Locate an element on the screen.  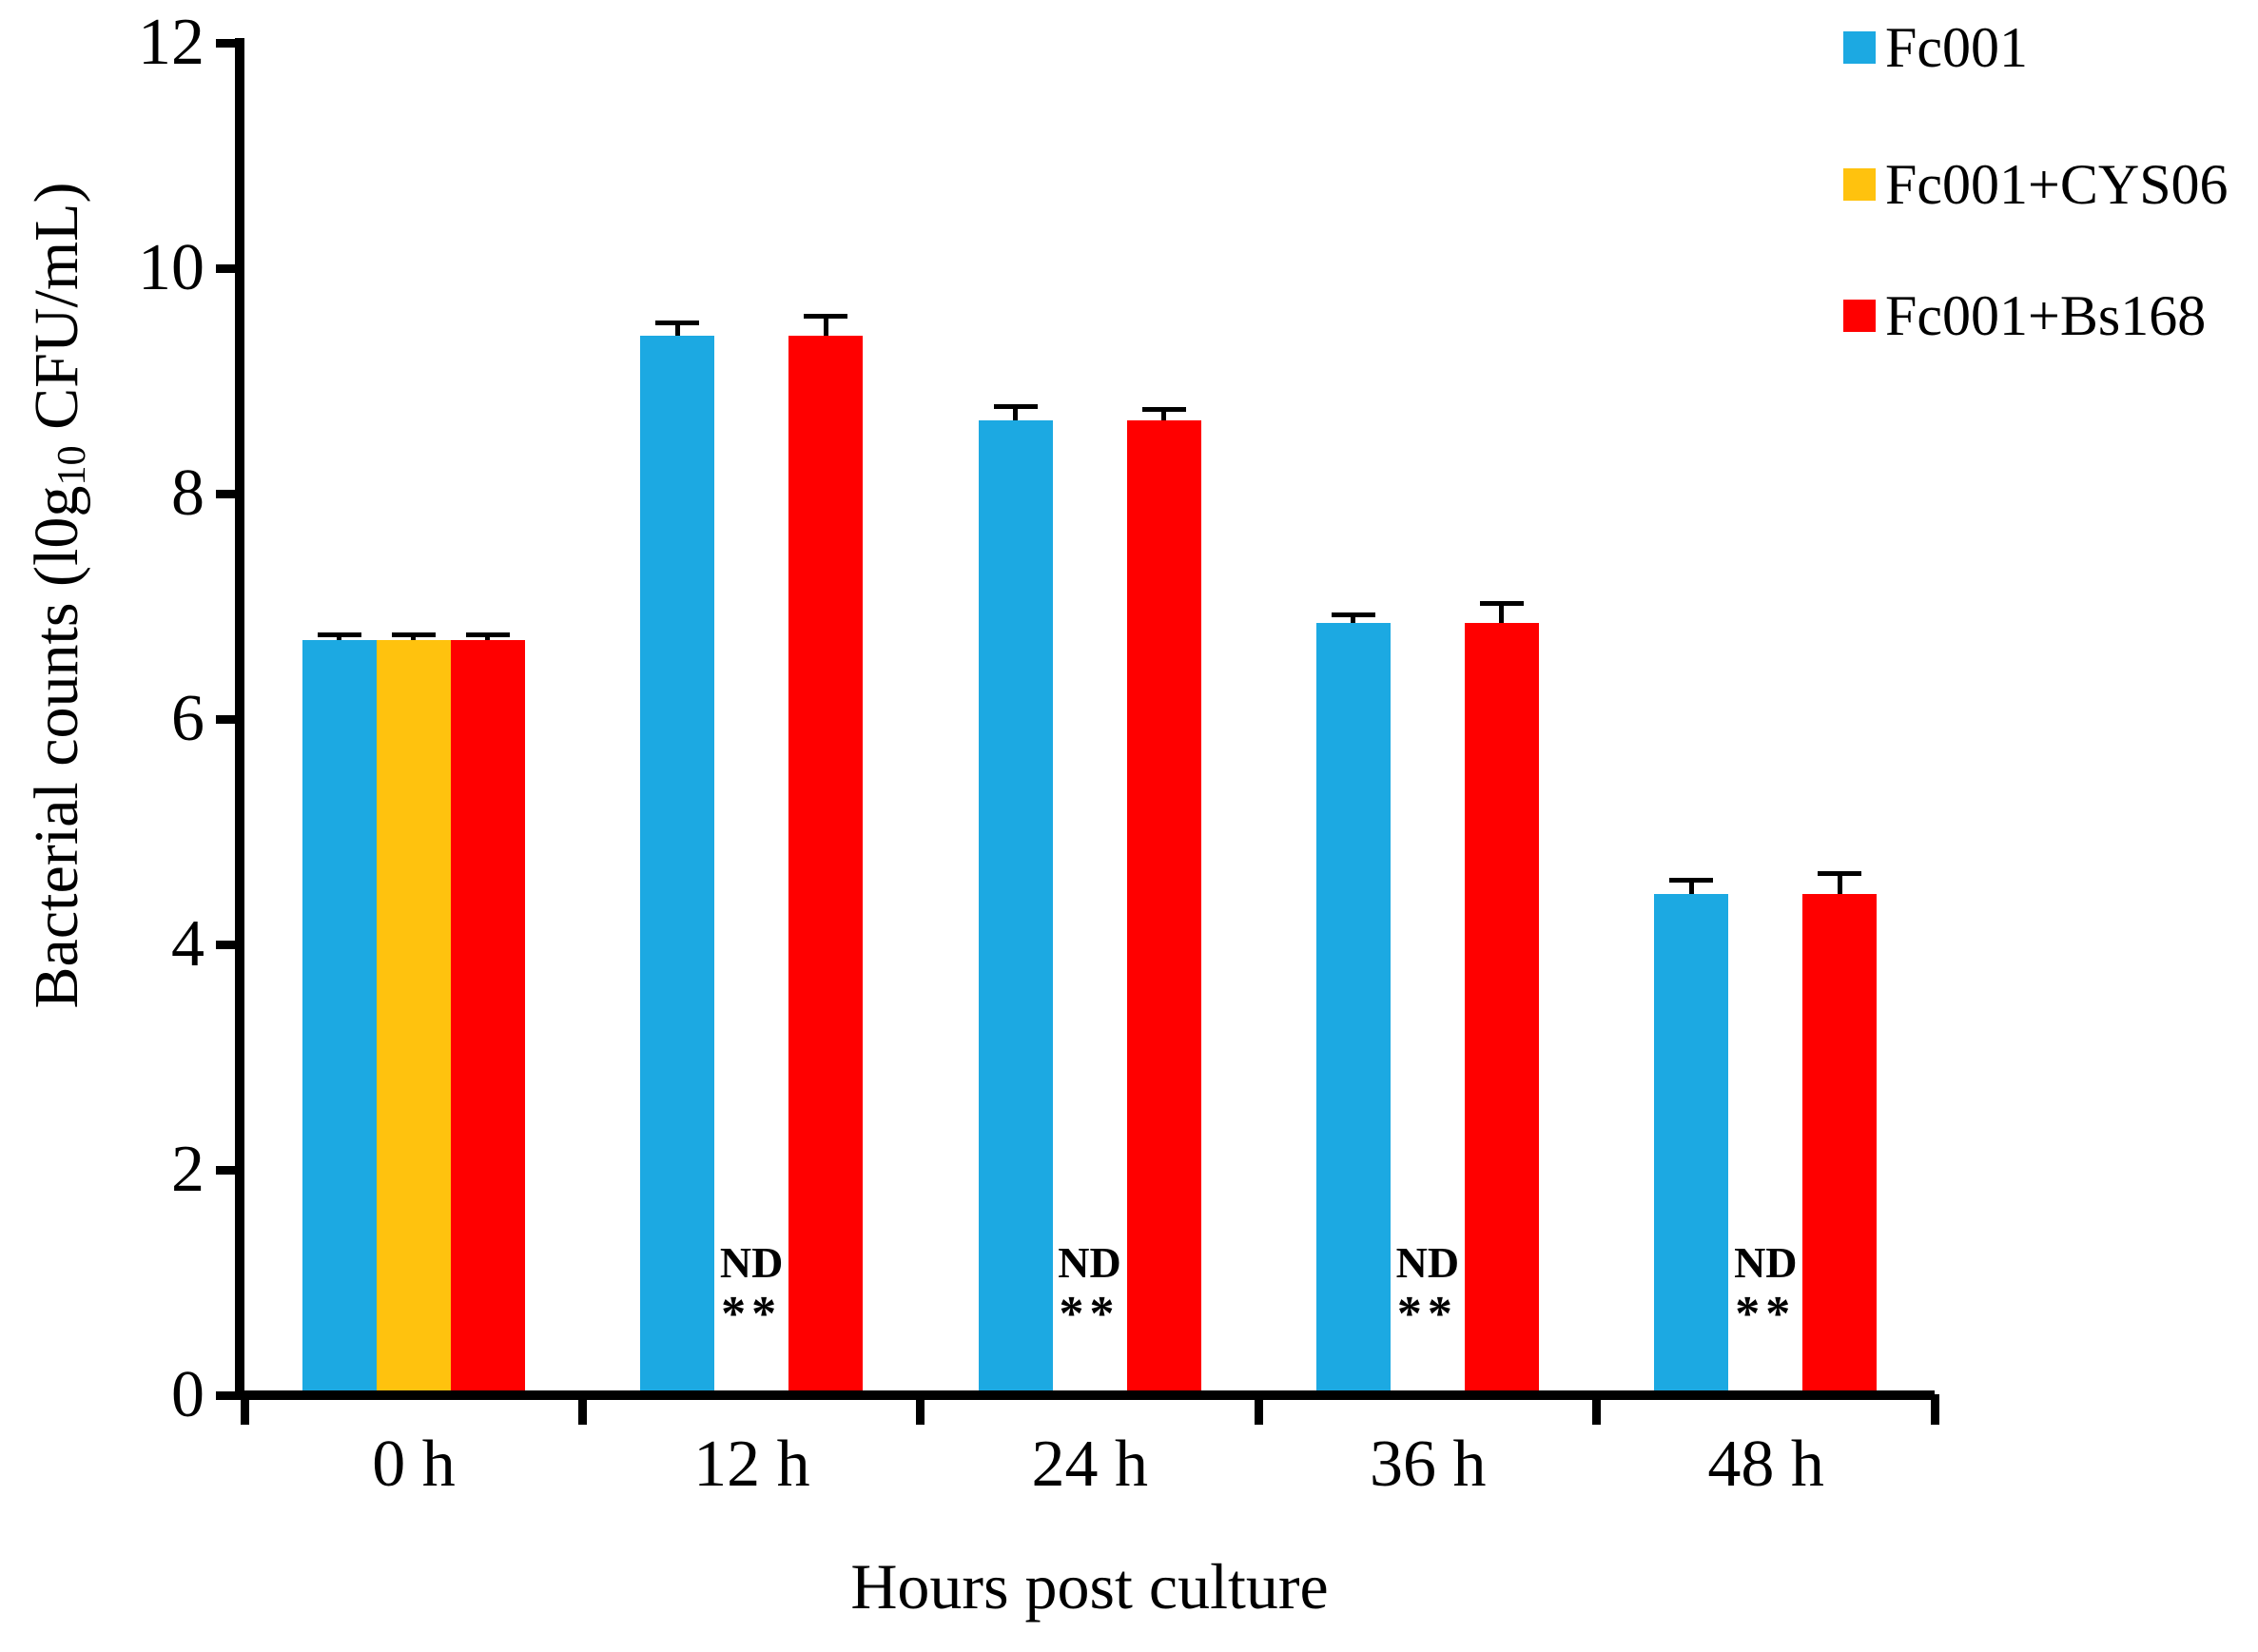
legend-label-fc001: Fc001 is located at coordinates (1956, 47).